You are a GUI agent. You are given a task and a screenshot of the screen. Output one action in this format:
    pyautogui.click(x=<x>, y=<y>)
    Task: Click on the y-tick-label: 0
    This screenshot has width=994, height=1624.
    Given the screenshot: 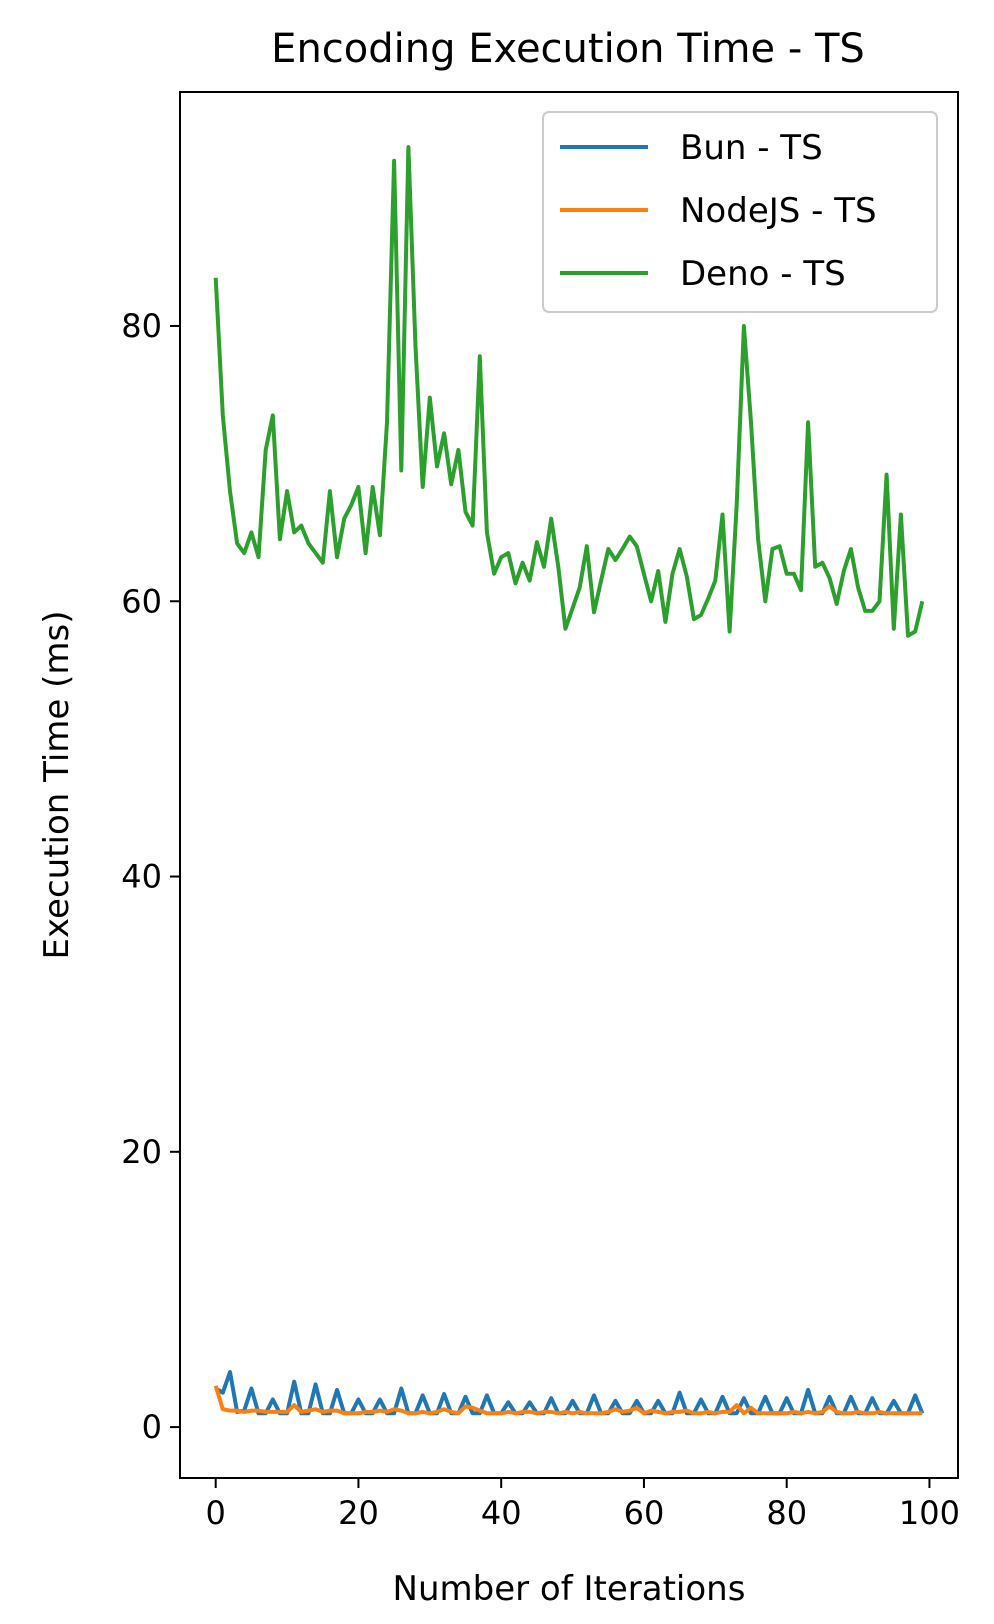 What is the action you would take?
    pyautogui.click(x=152, y=1427)
    